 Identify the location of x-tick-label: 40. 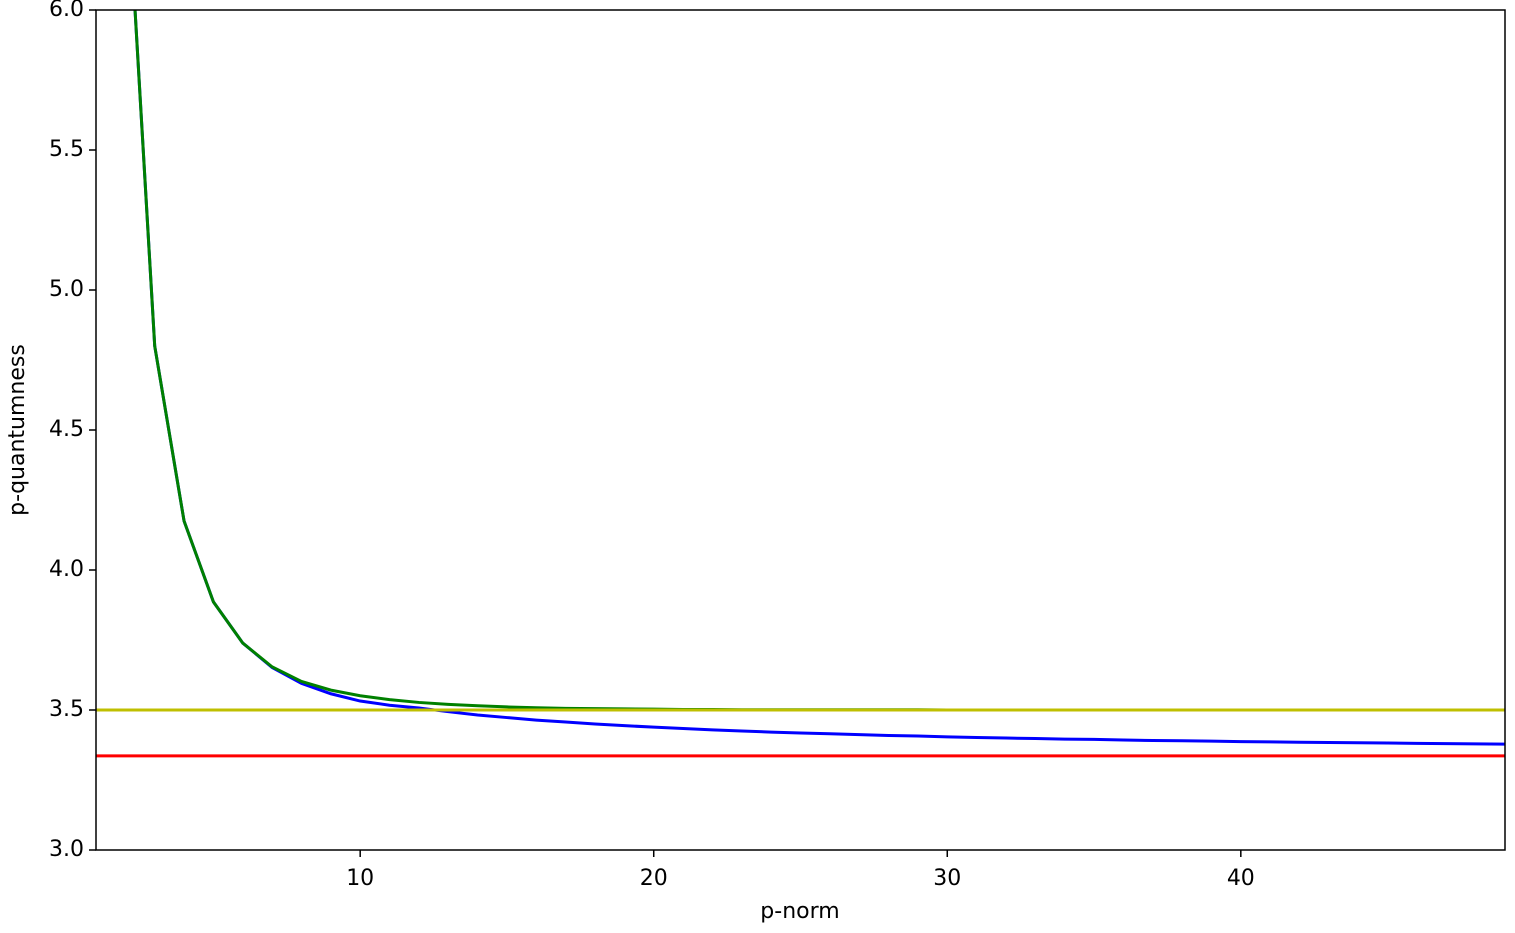
(1241, 878).